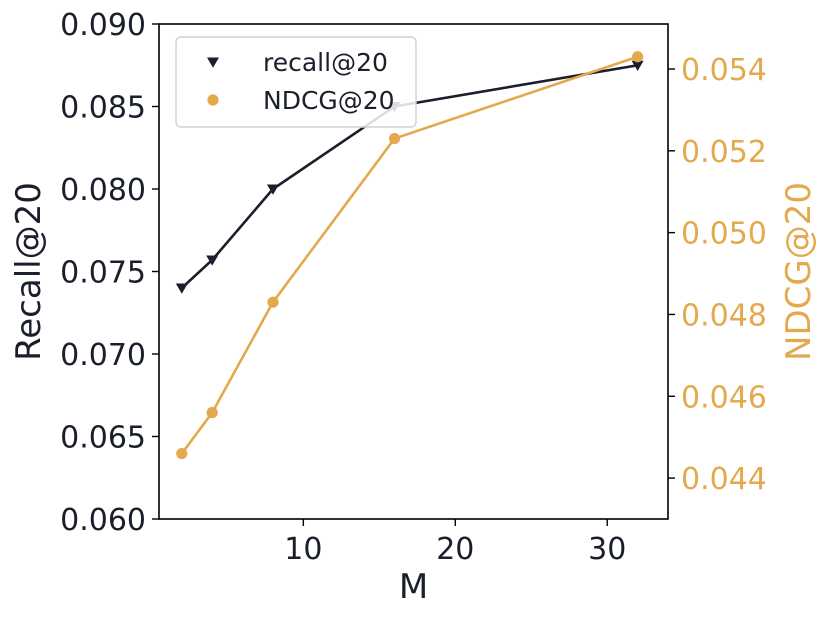  What do you see at coordinates (303, 549) in the screenshot?
I see `x-tick-label: 10` at bounding box center [303, 549].